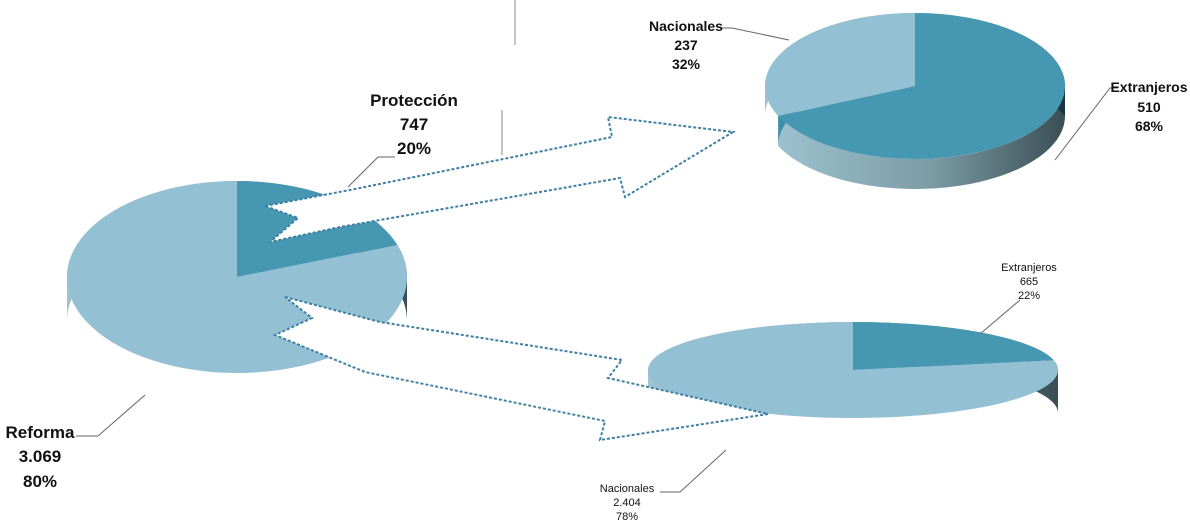 Image resolution: width=1190 pixels, height=527 pixels. What do you see at coordinates (1148, 87) in the screenshot?
I see `label-extranjeros-top-name: Extranjeros` at bounding box center [1148, 87].